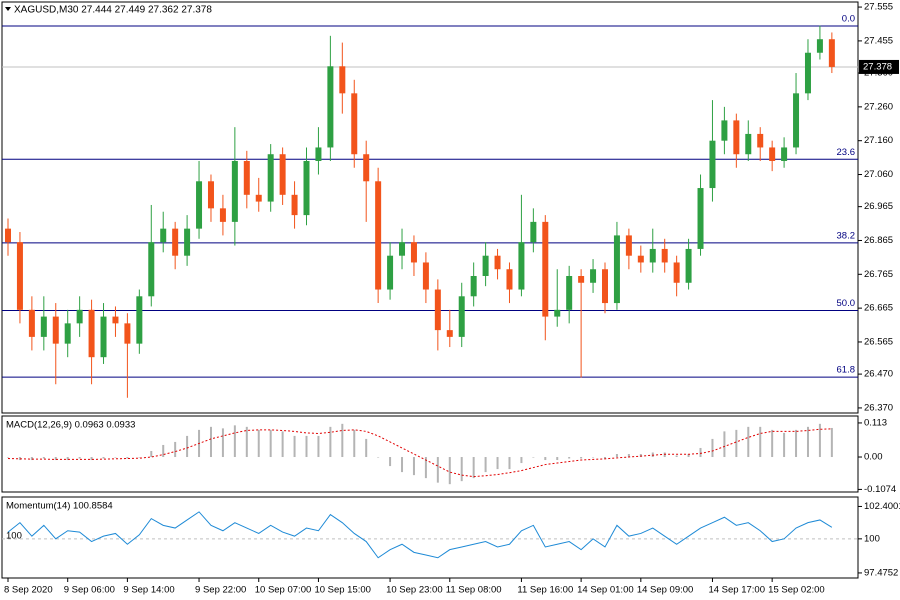 The image size is (900, 600). I want to click on y-tick-label: 100, so click(872, 538).